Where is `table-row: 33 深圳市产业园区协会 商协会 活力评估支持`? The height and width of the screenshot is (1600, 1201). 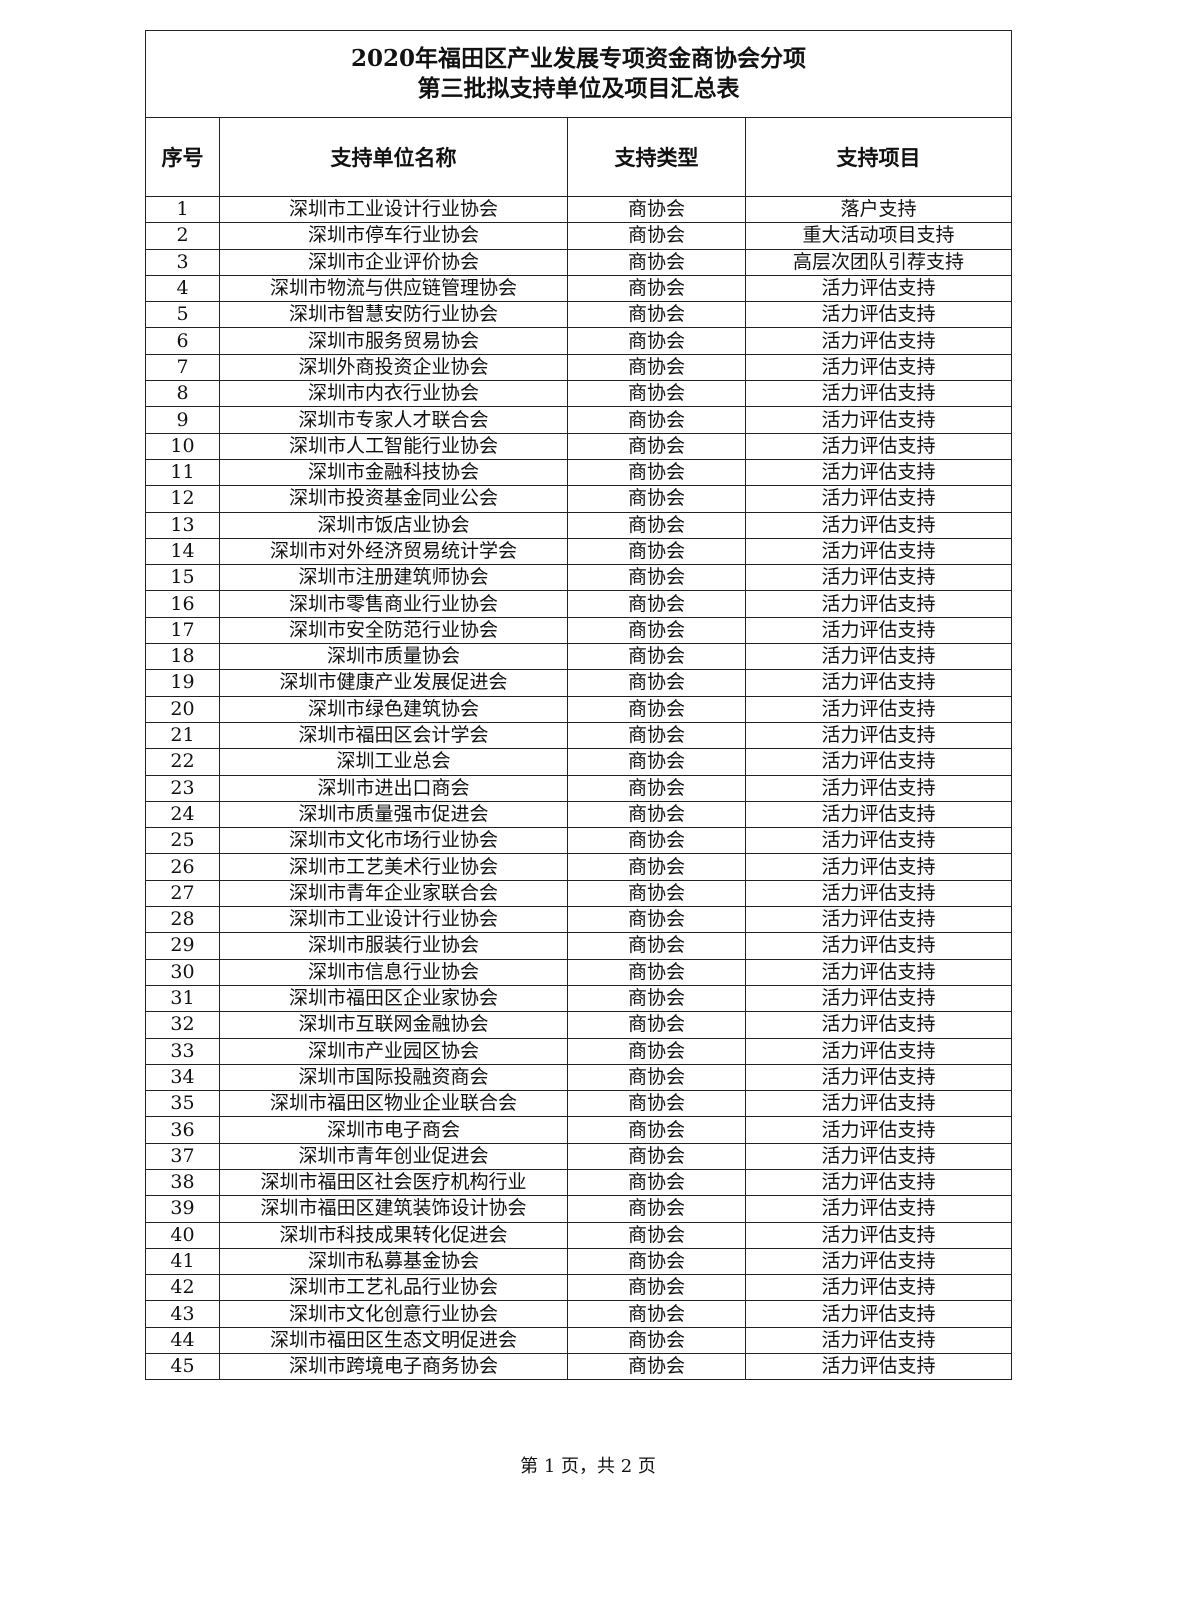
table-row: 33 深圳市产业园区协会 商协会 活力评估支持 is located at coordinates (579, 1051).